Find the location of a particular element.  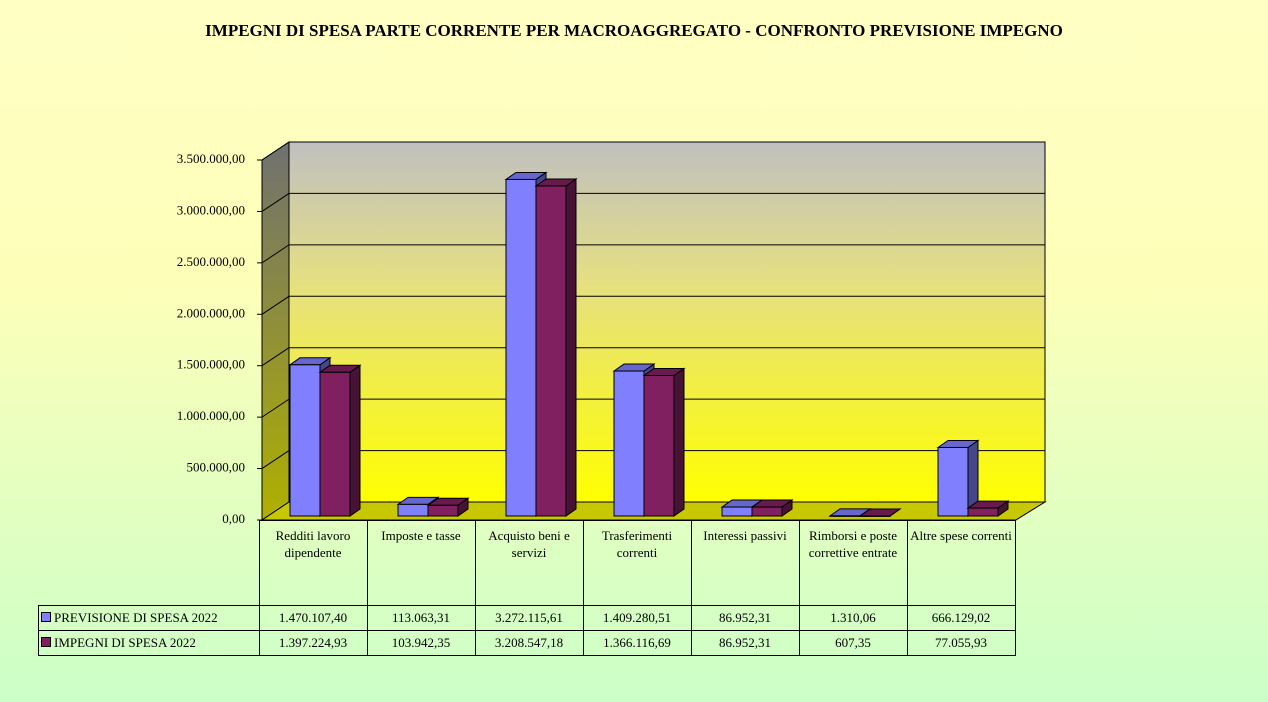

value-label: 77.055,93 is located at coordinates (961, 643).